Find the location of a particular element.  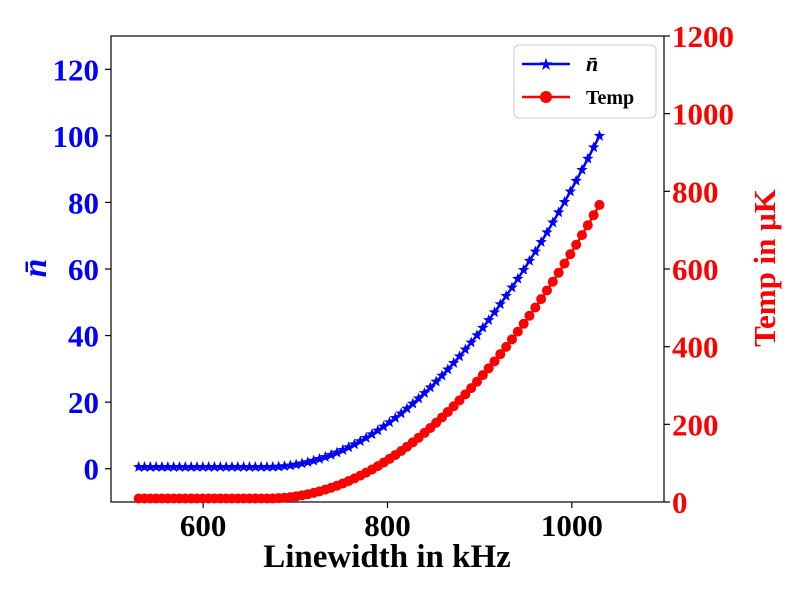

left-axis: 0 20 40 60 80 100 120 is located at coordinates (82, 269).